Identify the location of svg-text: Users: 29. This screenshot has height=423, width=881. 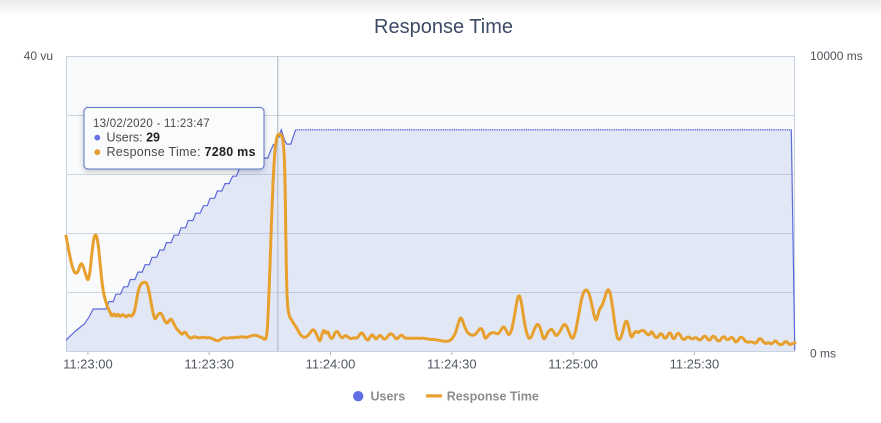
(134, 138).